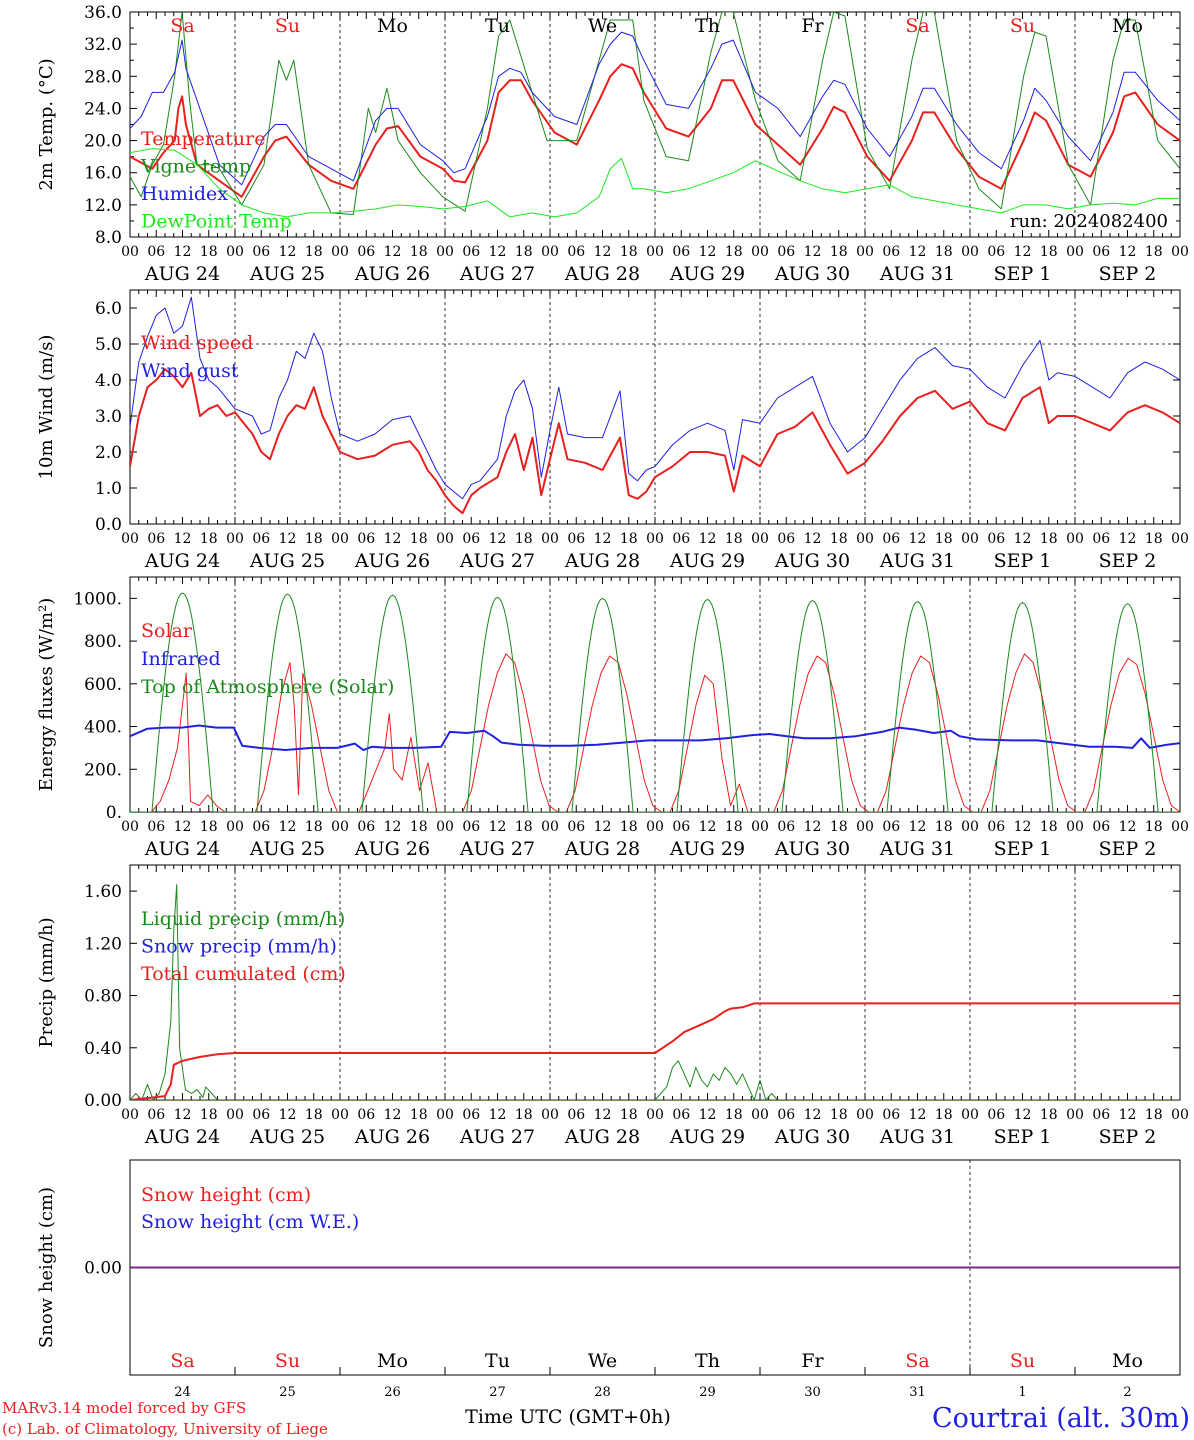 This screenshot has height=1440, width=1194. Describe the element at coordinates (917, 1392) in the screenshot. I see `day-number-label: 31` at that location.